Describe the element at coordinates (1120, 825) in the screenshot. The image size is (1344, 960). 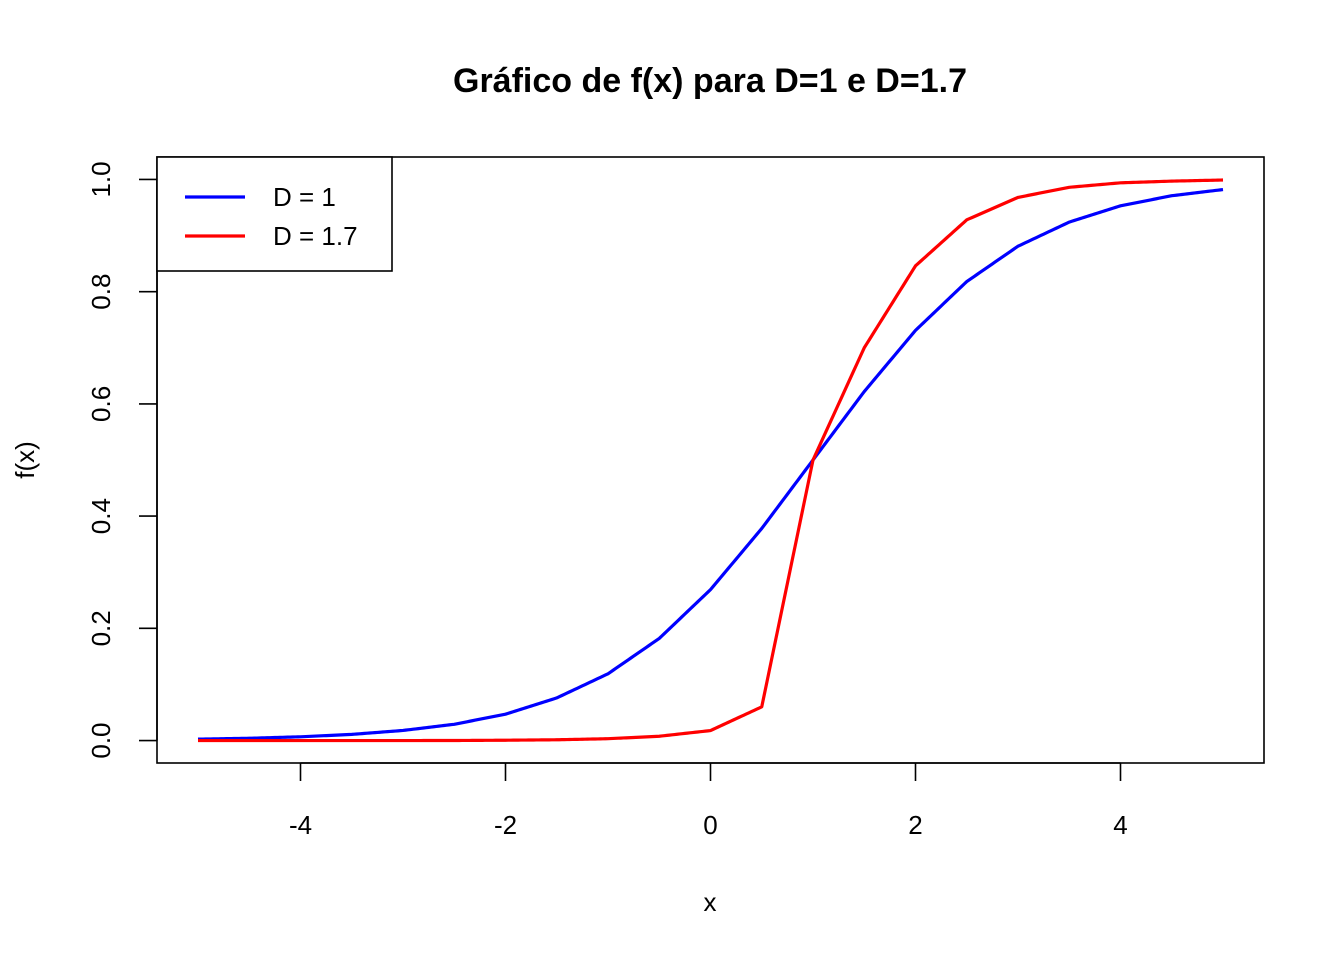
I see `x-tick-label: 4` at that location.